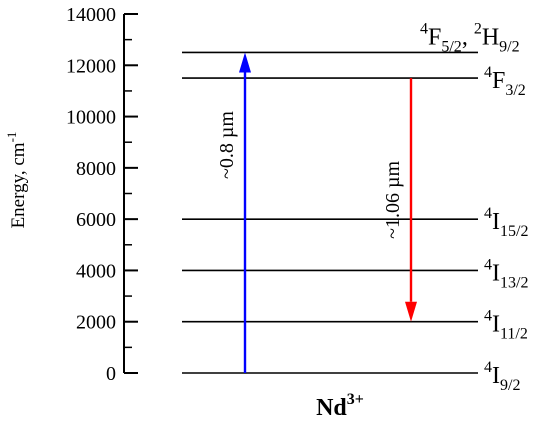 This screenshot has height=431, width=550. What do you see at coordinates (111, 374) in the screenshot?
I see `tick-label: 0` at bounding box center [111, 374].